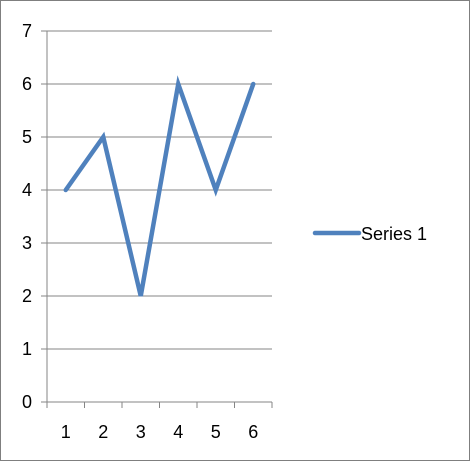  I want to click on y-tick-label: 6, so click(27, 84).